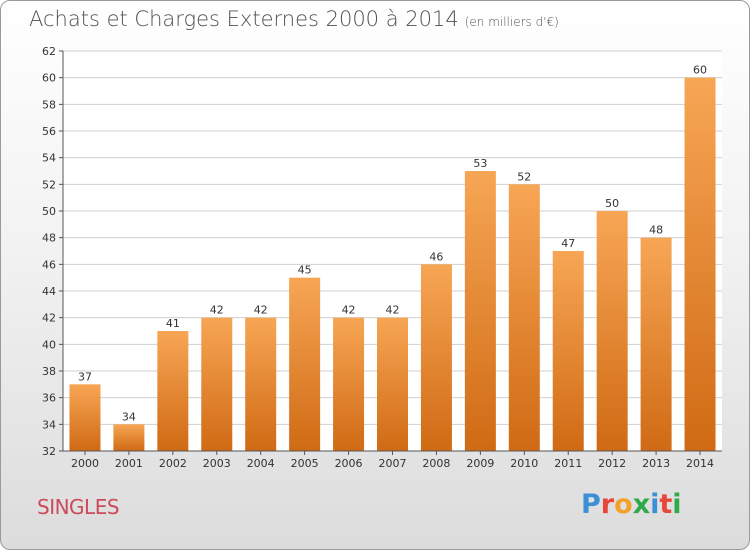 The image size is (750, 550). I want to click on x-tick-label: 2013, so click(656, 463).